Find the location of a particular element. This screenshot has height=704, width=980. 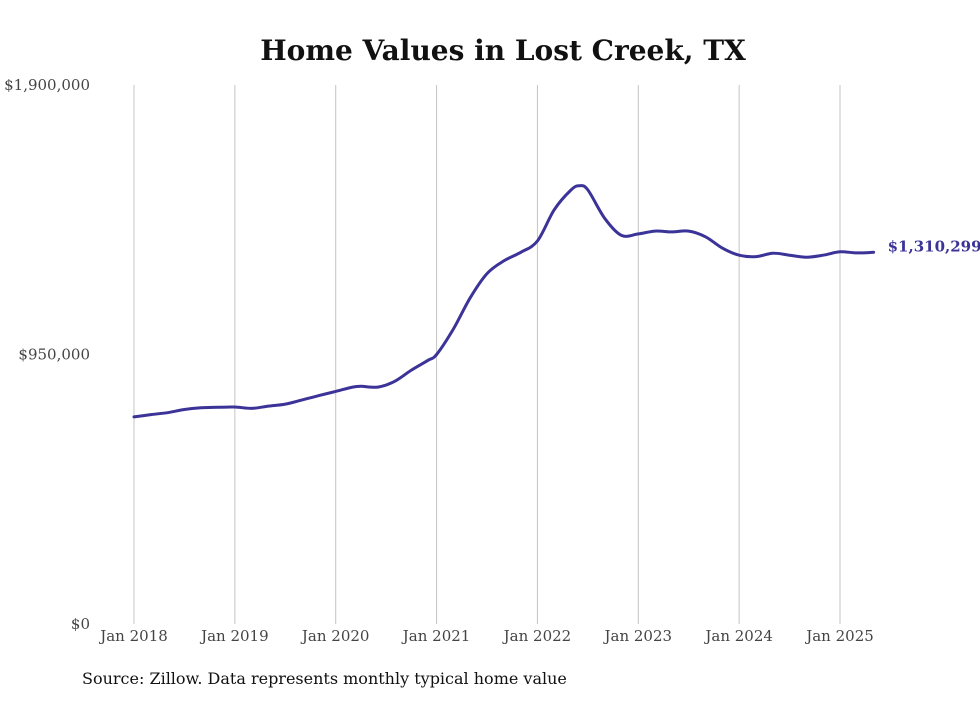

x-tick-label: Jan 2018 is located at coordinates (133, 636).